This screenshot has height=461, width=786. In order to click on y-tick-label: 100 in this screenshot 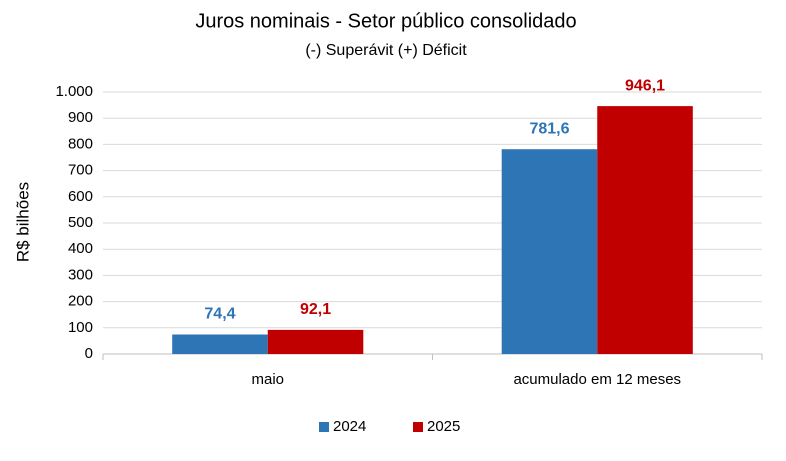, I will do `click(80, 327)`.